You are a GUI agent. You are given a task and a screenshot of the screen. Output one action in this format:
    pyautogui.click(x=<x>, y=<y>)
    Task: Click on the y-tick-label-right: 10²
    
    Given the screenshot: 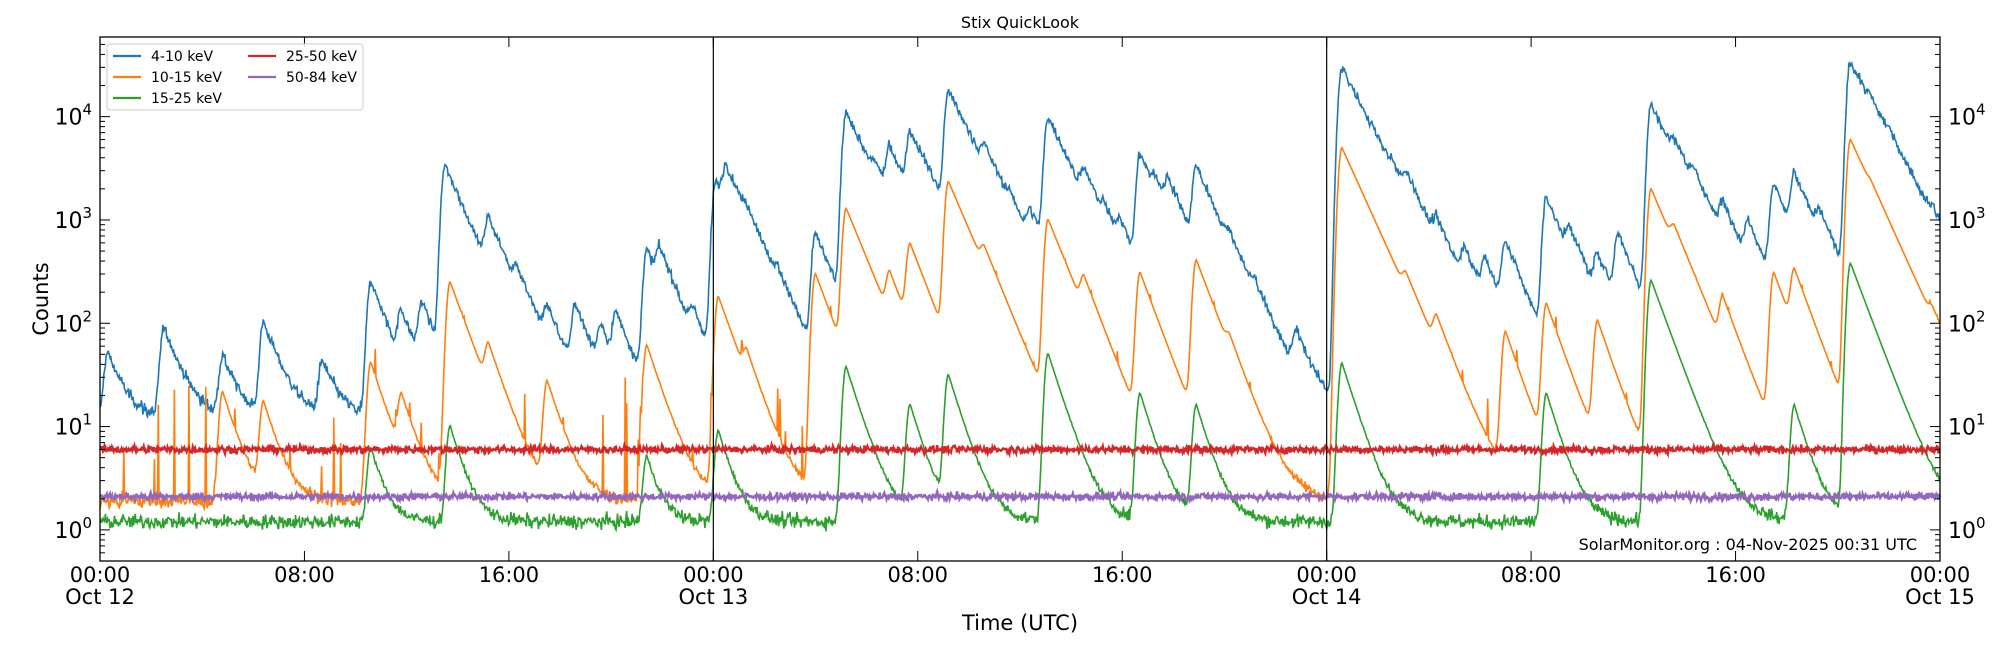 What is the action you would take?
    pyautogui.click(x=1967, y=322)
    